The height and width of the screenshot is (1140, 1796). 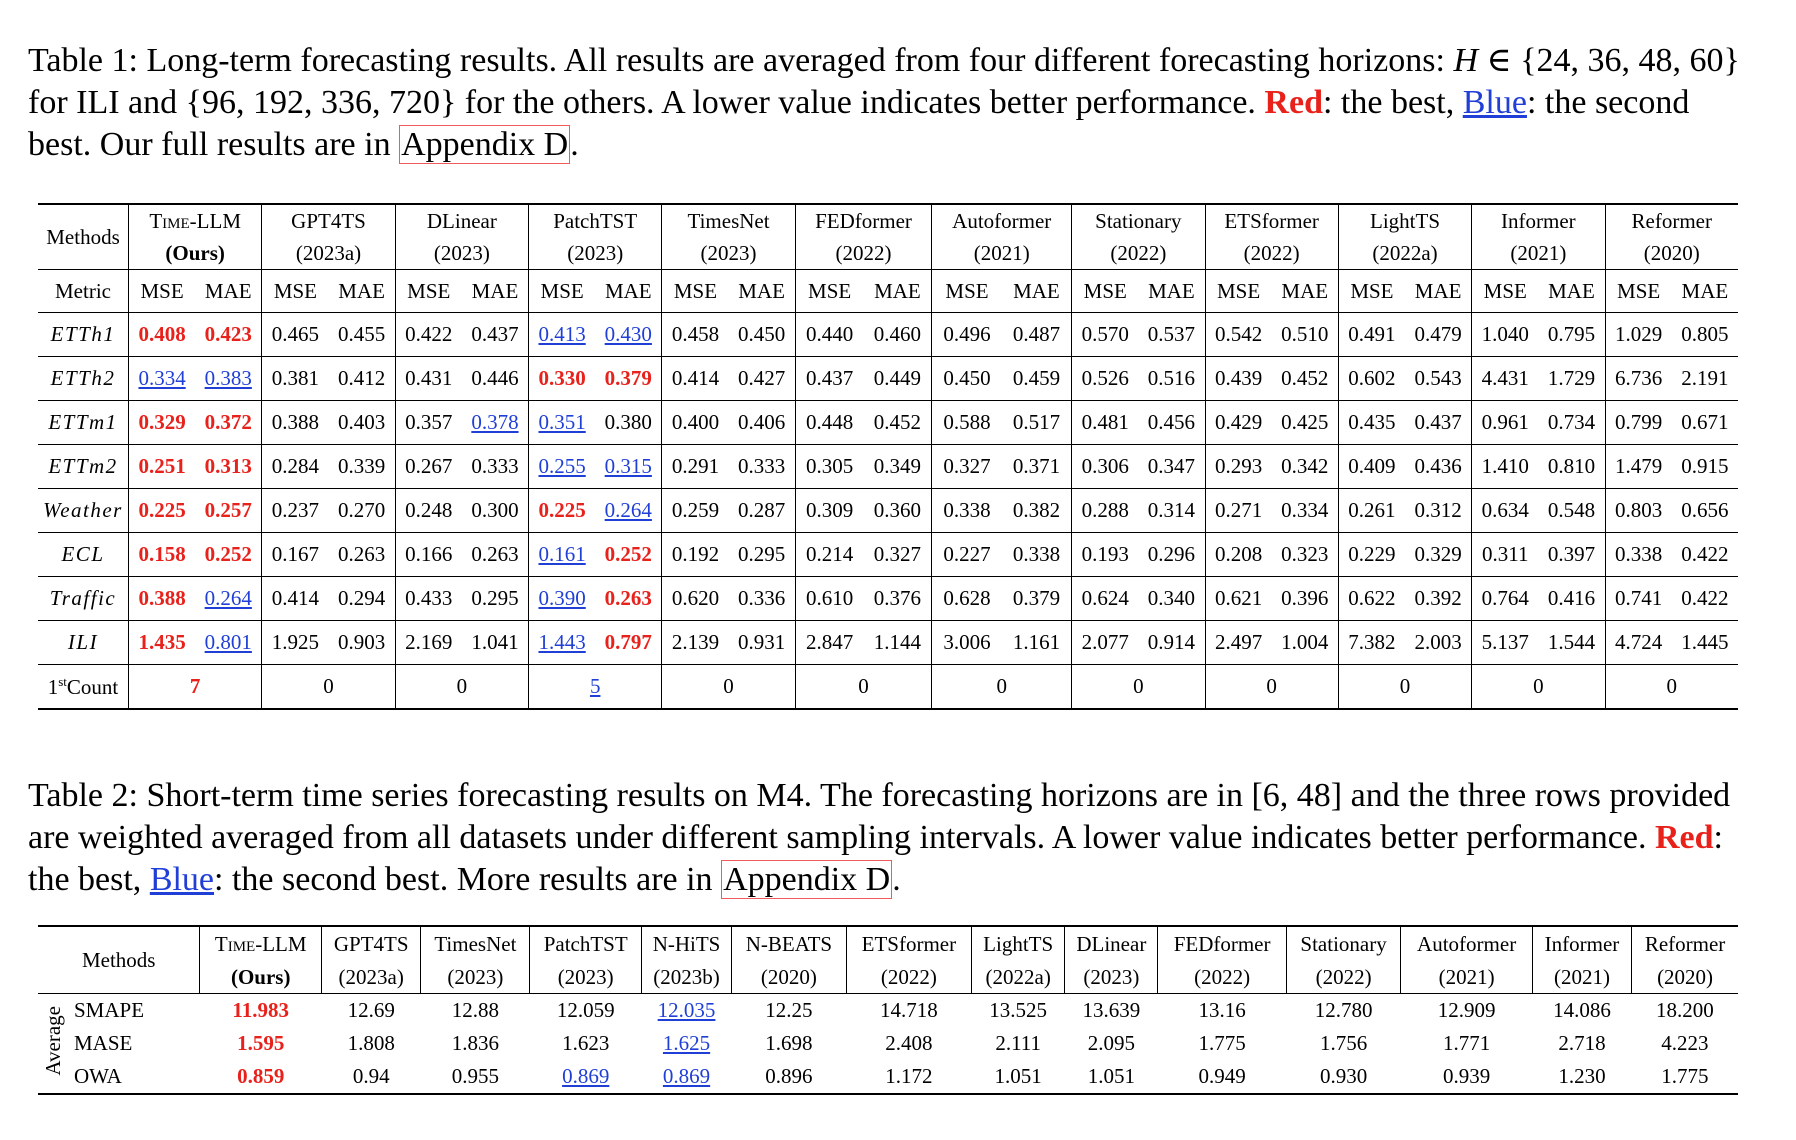 I want to click on table-cell: 4.724, so click(x=1638, y=642).